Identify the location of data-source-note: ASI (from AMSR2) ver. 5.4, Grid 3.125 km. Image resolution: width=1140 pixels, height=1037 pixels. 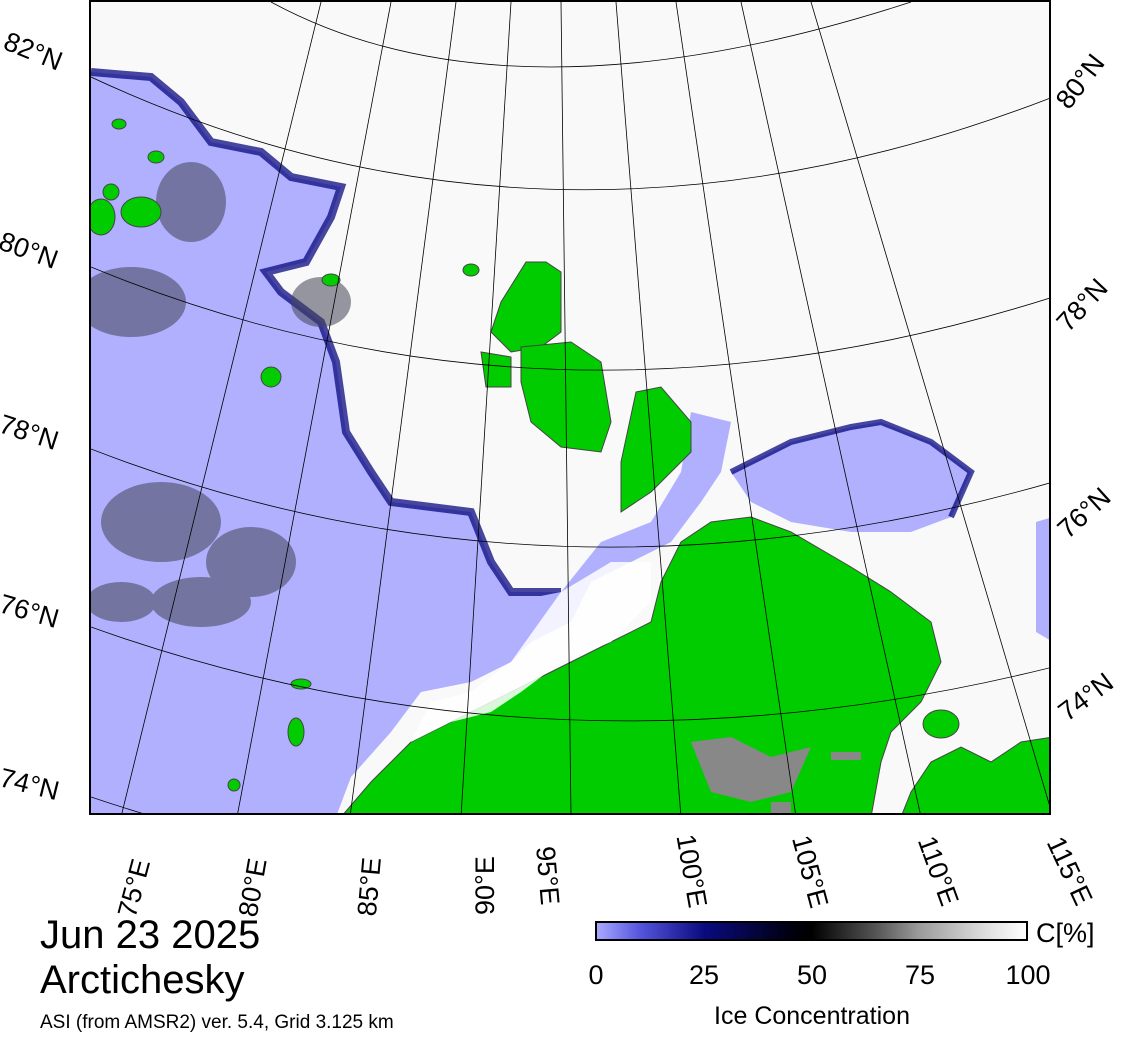
(217, 1022).